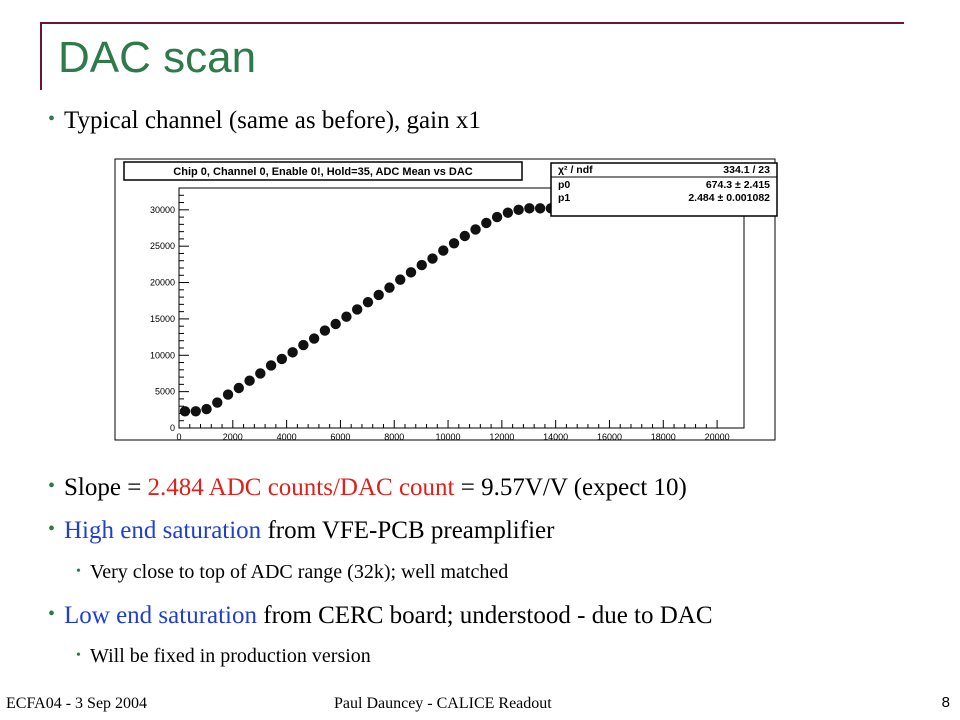  Describe the element at coordinates (287, 437) in the screenshot. I see `x-tick-label: 4000` at that location.